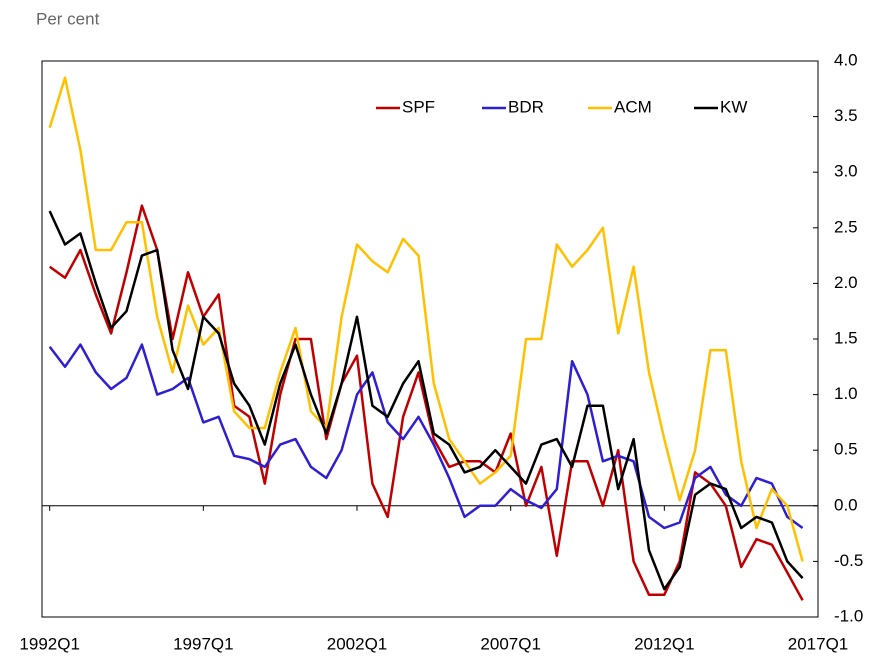 This screenshot has width=886, height=668. Describe the element at coordinates (846, 449) in the screenshot. I see `y-tick-label: 0.5` at that location.